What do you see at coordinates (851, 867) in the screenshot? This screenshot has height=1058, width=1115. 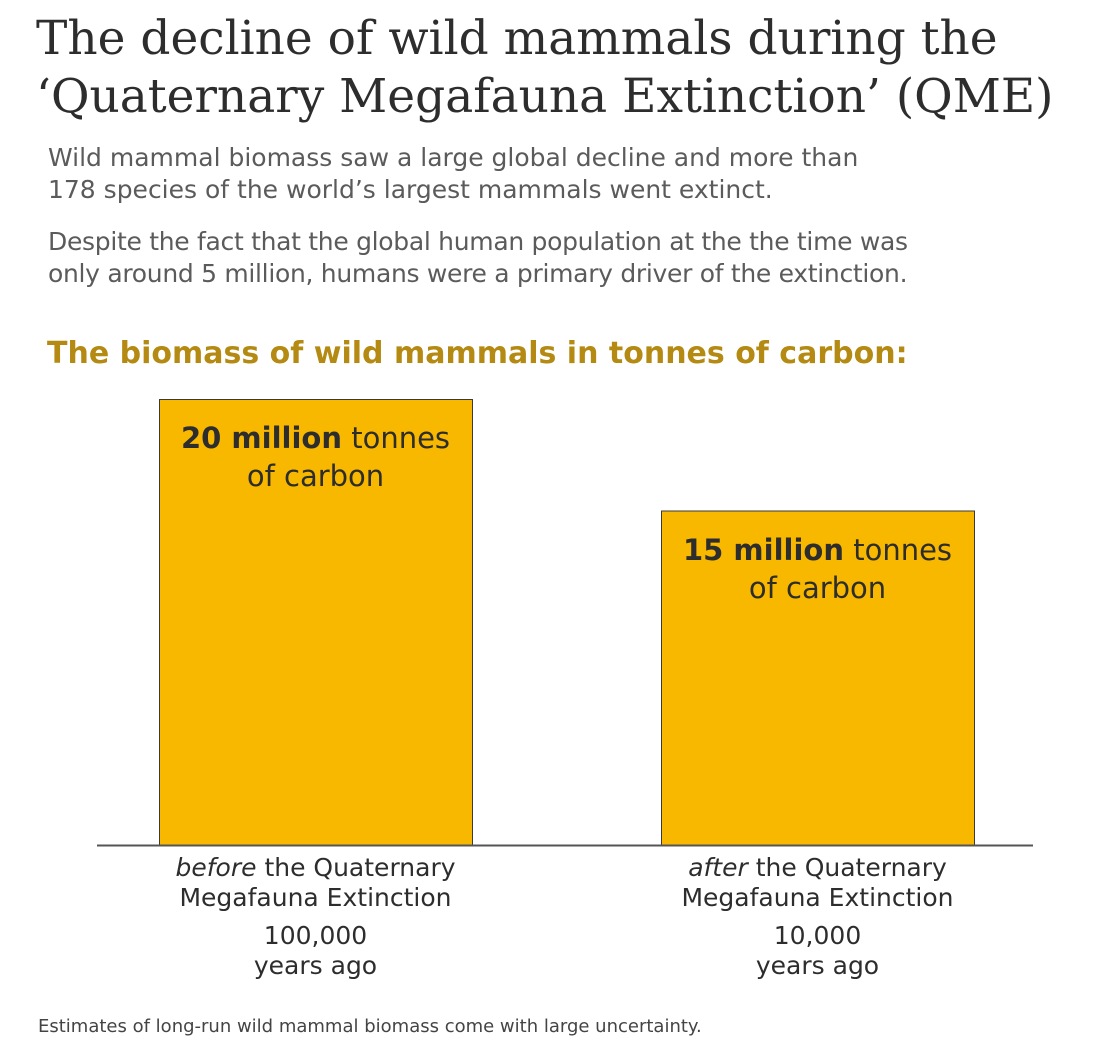 I see `category-after-rest: the Quaternary` at bounding box center [851, 867].